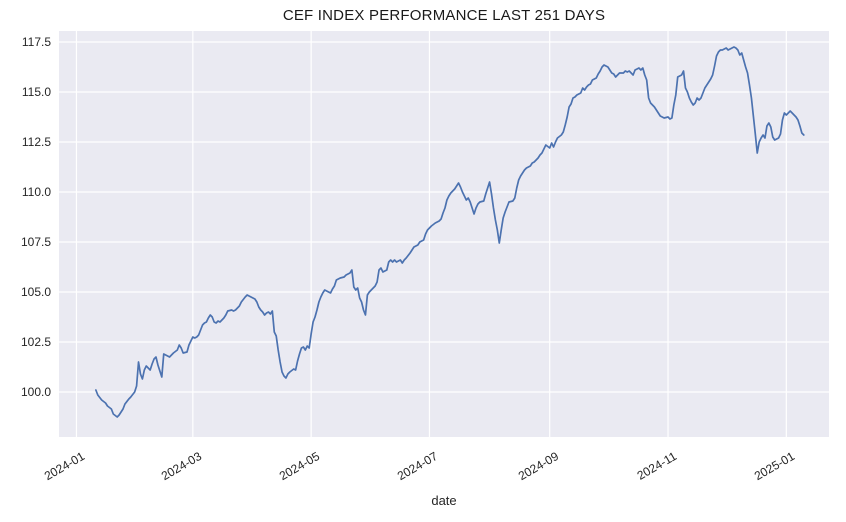 The height and width of the screenshot is (522, 846). I want to click on y-tick-label: 100.0, so click(35, 392).